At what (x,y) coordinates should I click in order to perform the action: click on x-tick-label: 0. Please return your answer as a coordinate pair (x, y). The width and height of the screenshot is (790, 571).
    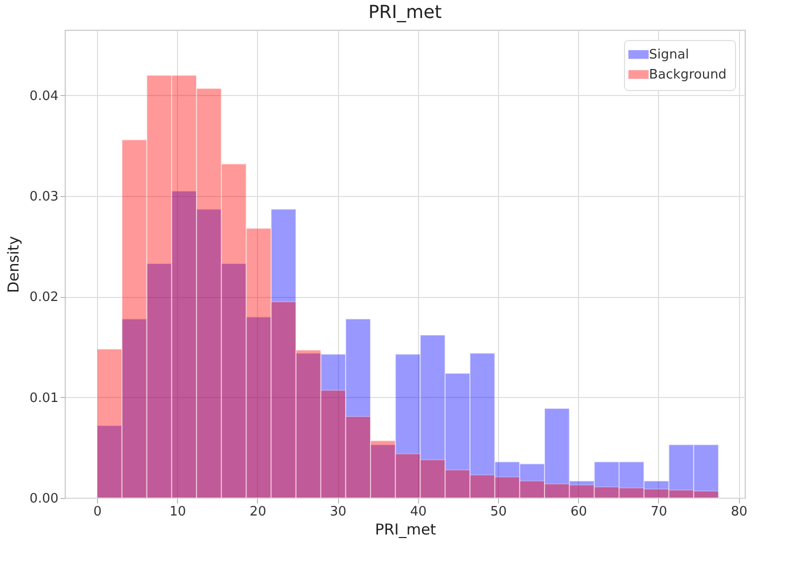
    Looking at the image, I should click on (97, 512).